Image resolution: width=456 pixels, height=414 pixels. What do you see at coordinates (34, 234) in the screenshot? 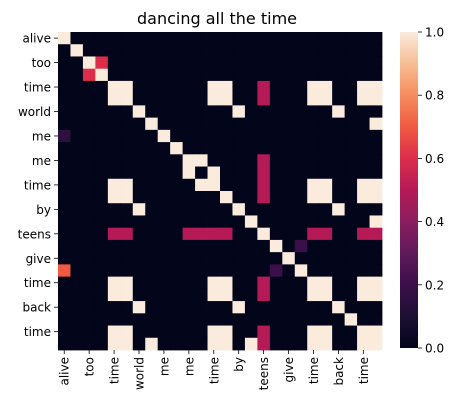
I see `y-tick-label: teens` at bounding box center [34, 234].